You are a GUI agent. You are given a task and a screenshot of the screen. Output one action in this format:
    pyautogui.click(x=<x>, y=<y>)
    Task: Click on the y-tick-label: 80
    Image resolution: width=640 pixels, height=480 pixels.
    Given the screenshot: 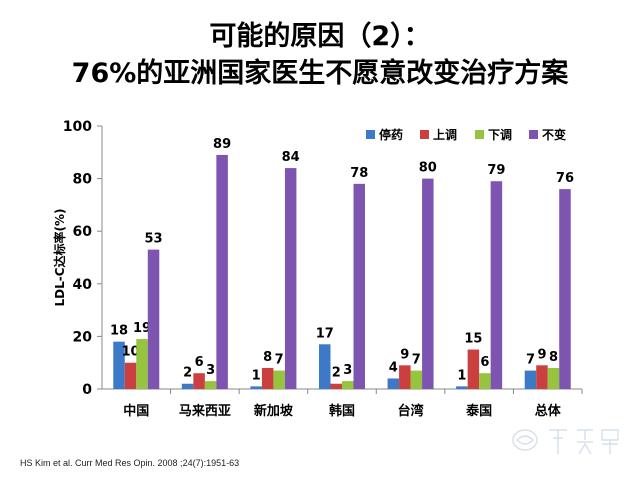 What is the action you would take?
    pyautogui.click(x=83, y=180)
    